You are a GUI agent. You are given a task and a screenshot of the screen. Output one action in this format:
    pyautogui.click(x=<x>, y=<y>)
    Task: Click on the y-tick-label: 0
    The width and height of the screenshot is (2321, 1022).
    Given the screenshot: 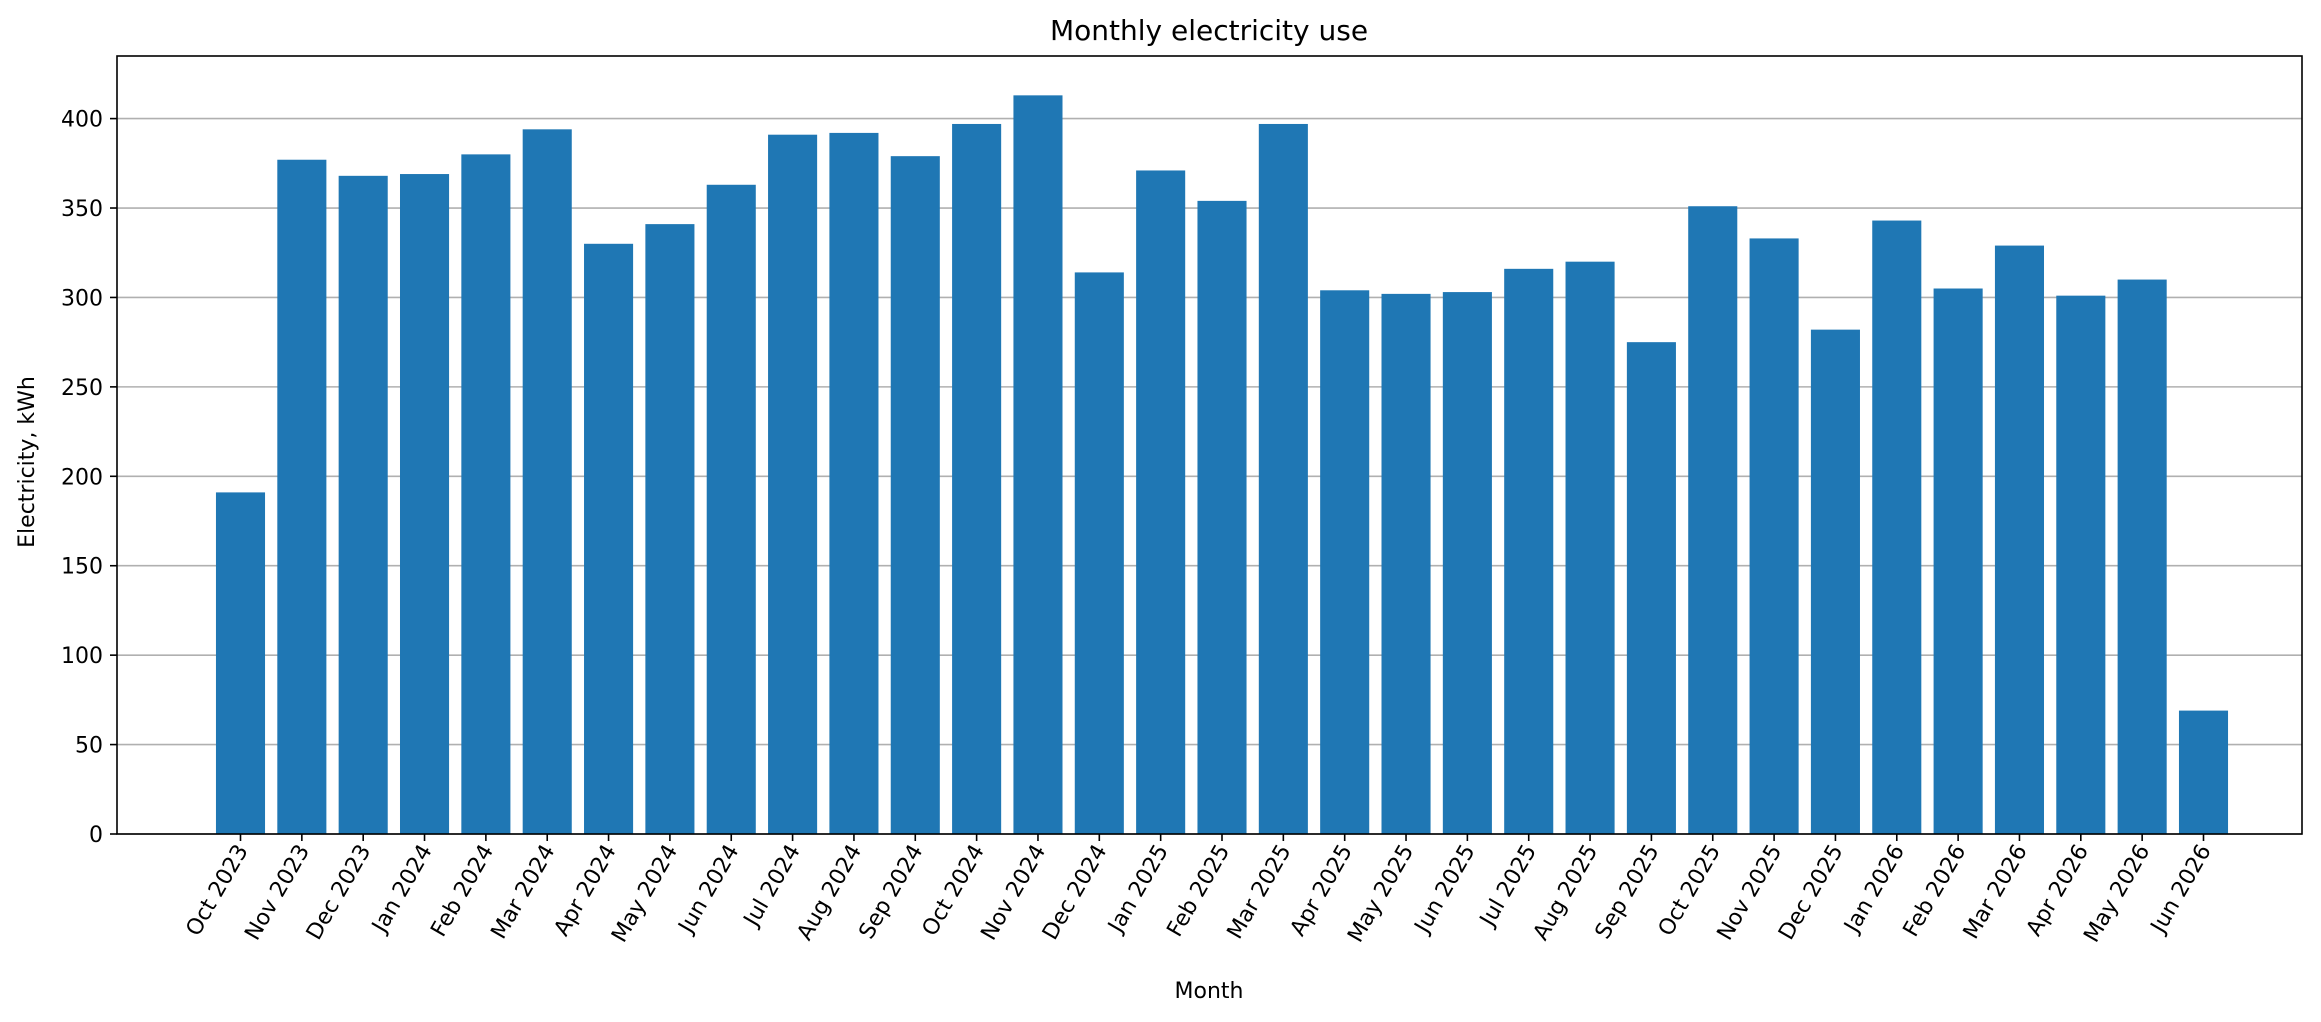 What is the action you would take?
    pyautogui.click(x=96, y=835)
    